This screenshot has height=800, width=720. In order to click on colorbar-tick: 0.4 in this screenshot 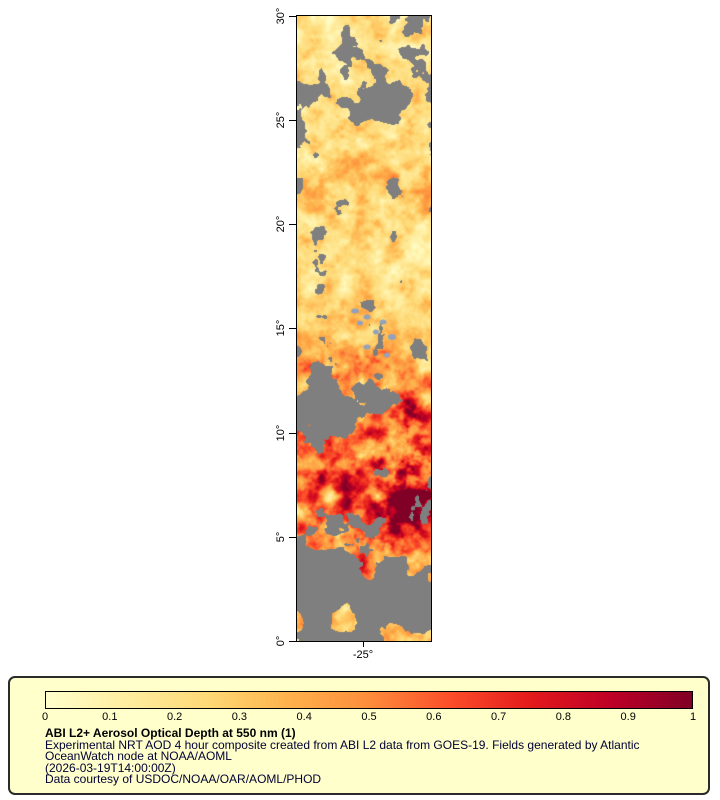, I will do `click(304, 717)`.